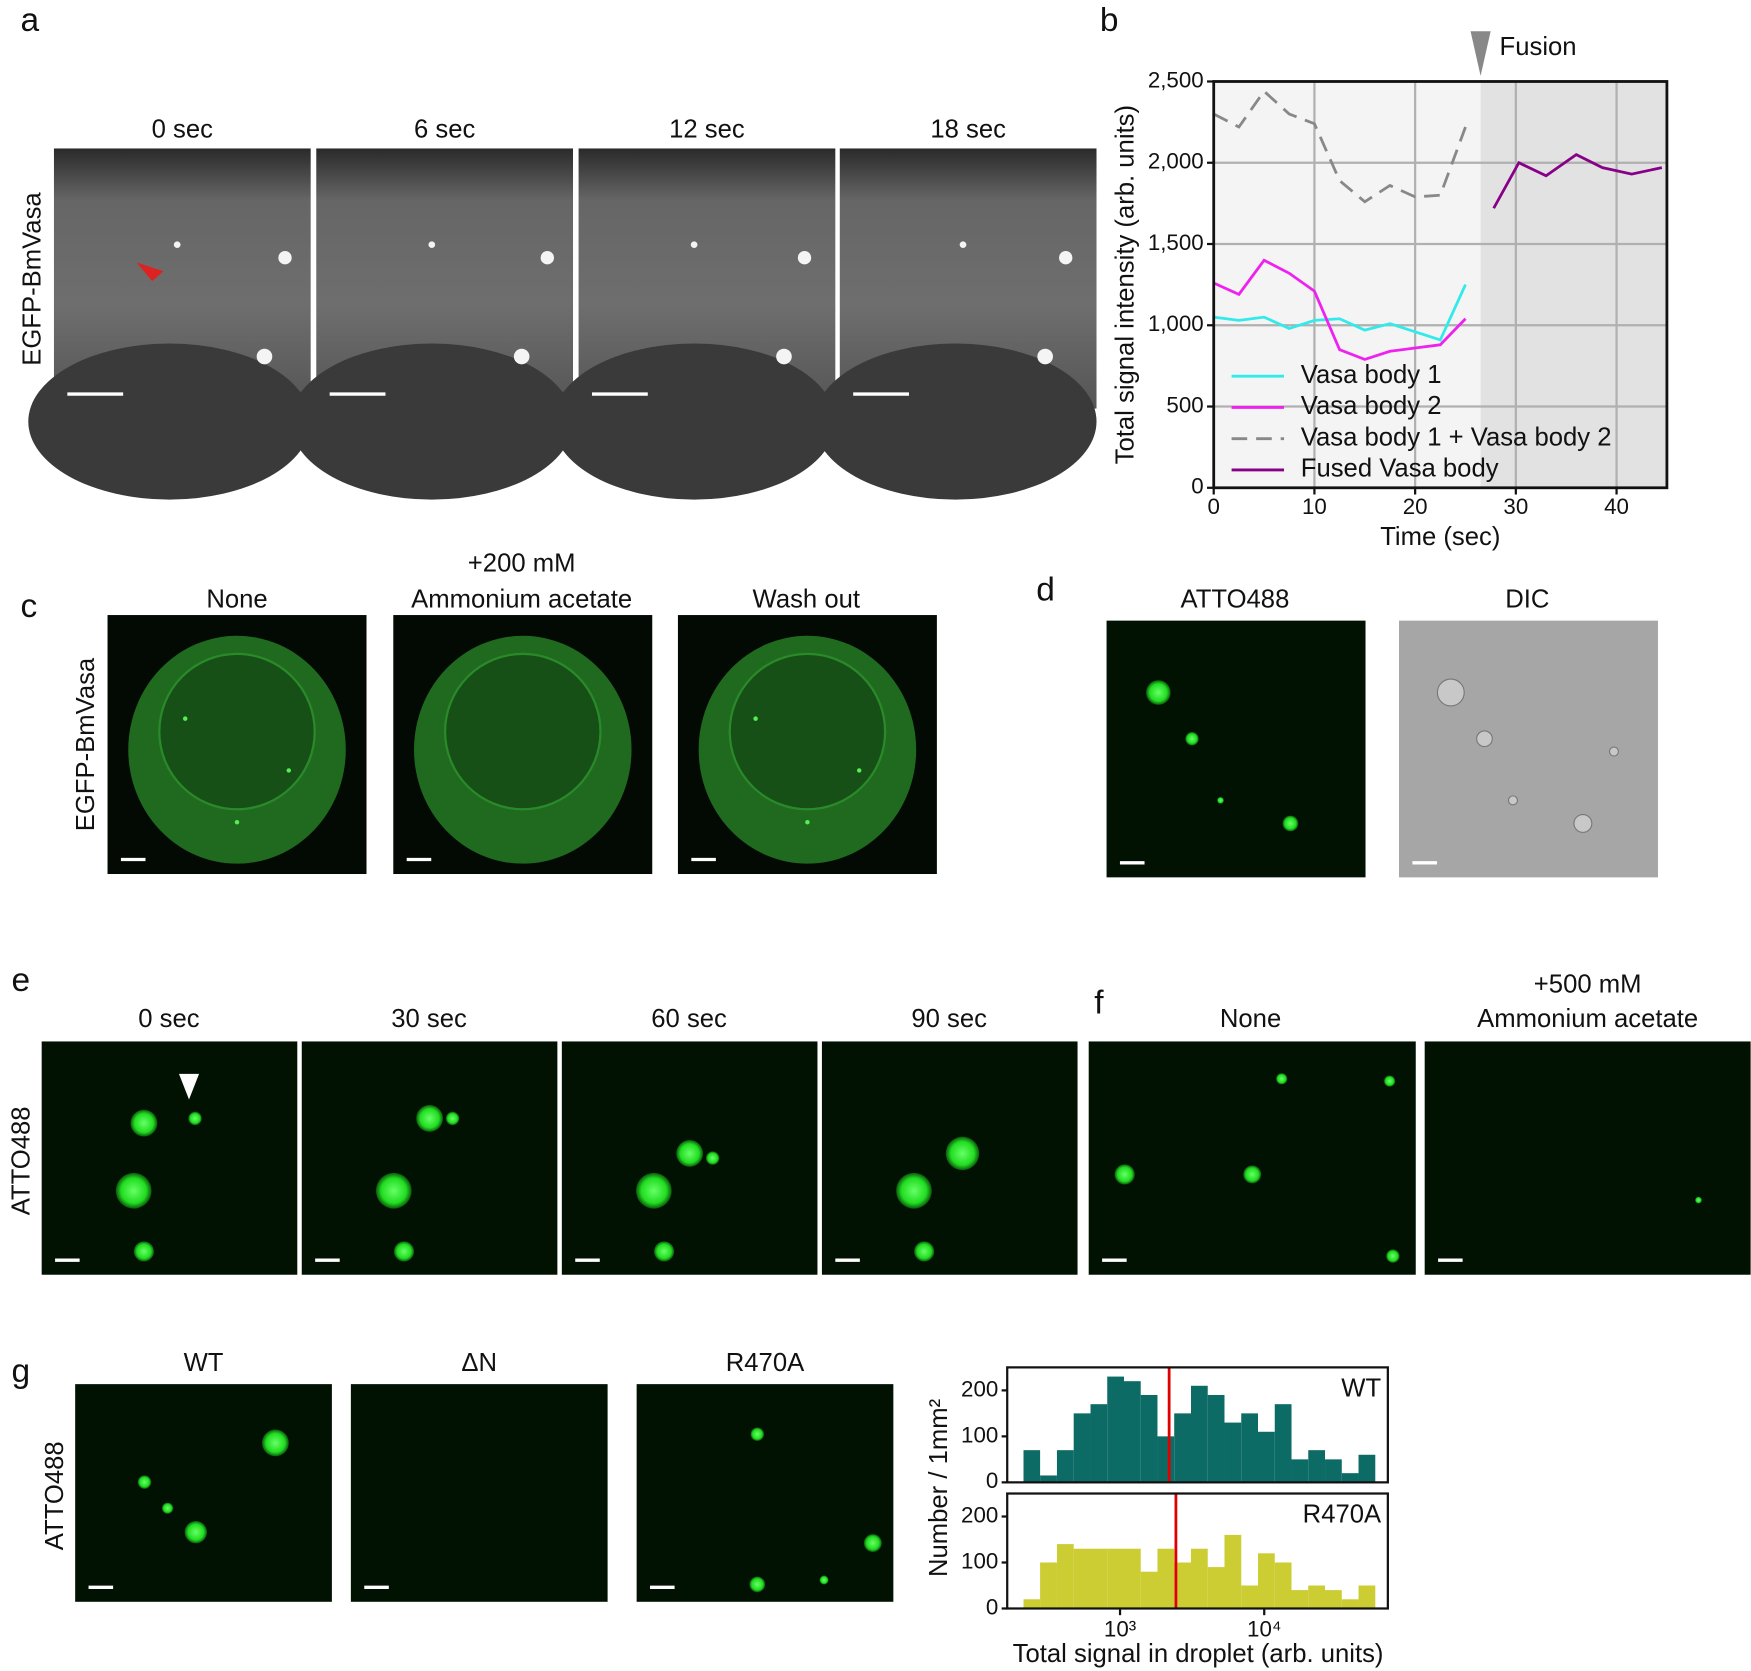 The image size is (1751, 1671). I want to click on arrowhead, so click(150, 272).